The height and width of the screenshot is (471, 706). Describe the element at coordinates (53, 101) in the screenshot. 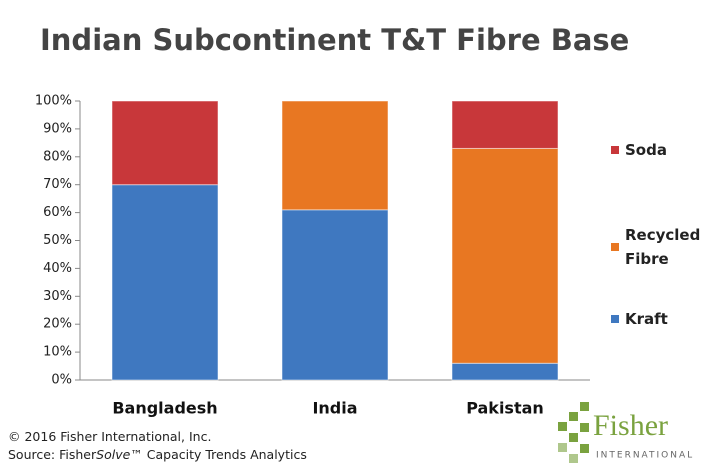

I see `y-tick-label: 100%` at that location.